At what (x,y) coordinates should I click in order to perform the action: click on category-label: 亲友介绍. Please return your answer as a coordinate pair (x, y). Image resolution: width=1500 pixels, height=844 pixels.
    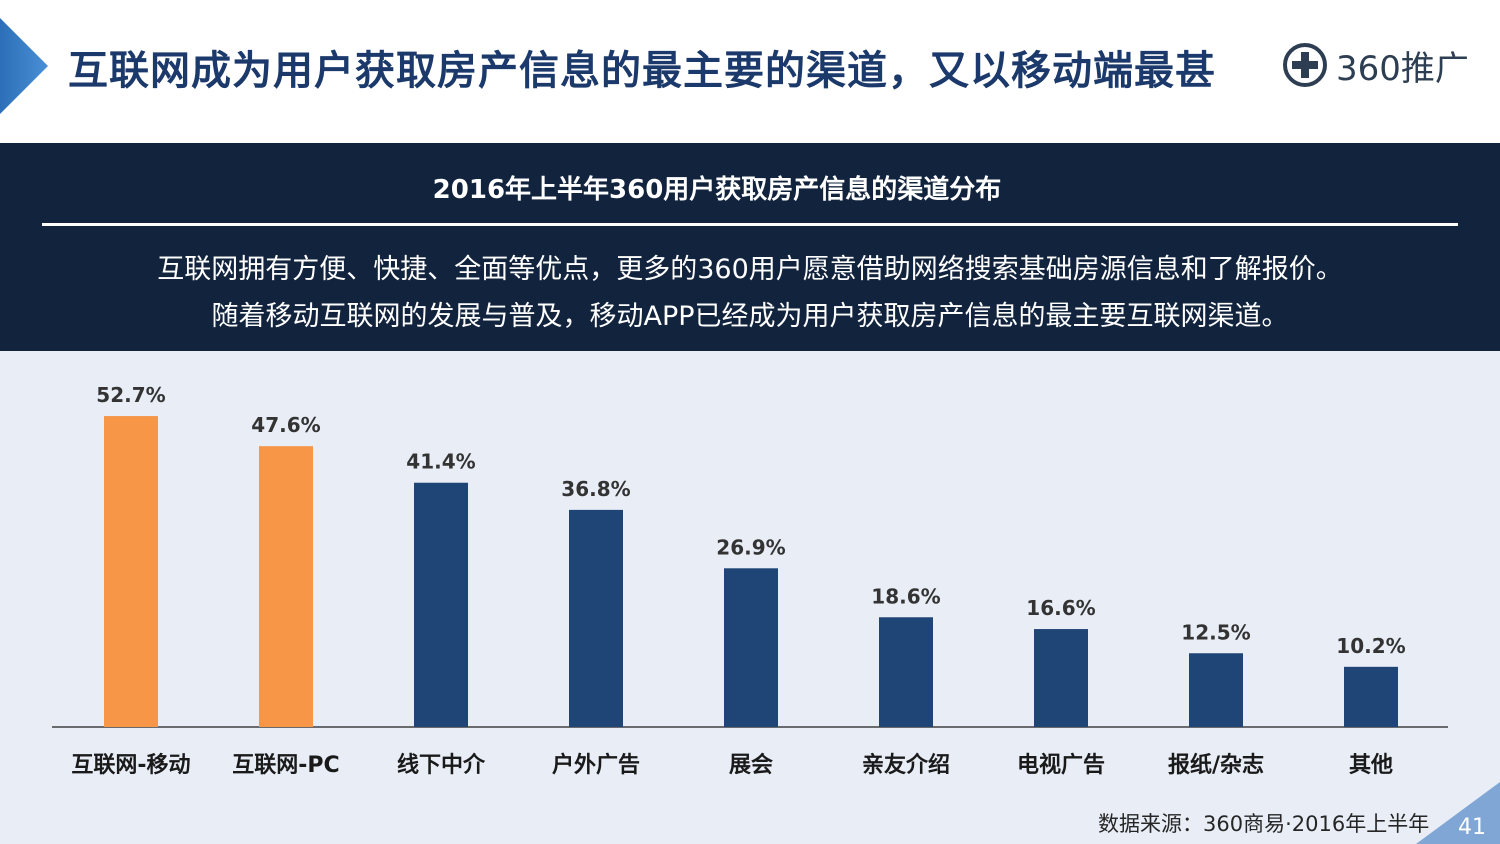
    Looking at the image, I should click on (906, 765).